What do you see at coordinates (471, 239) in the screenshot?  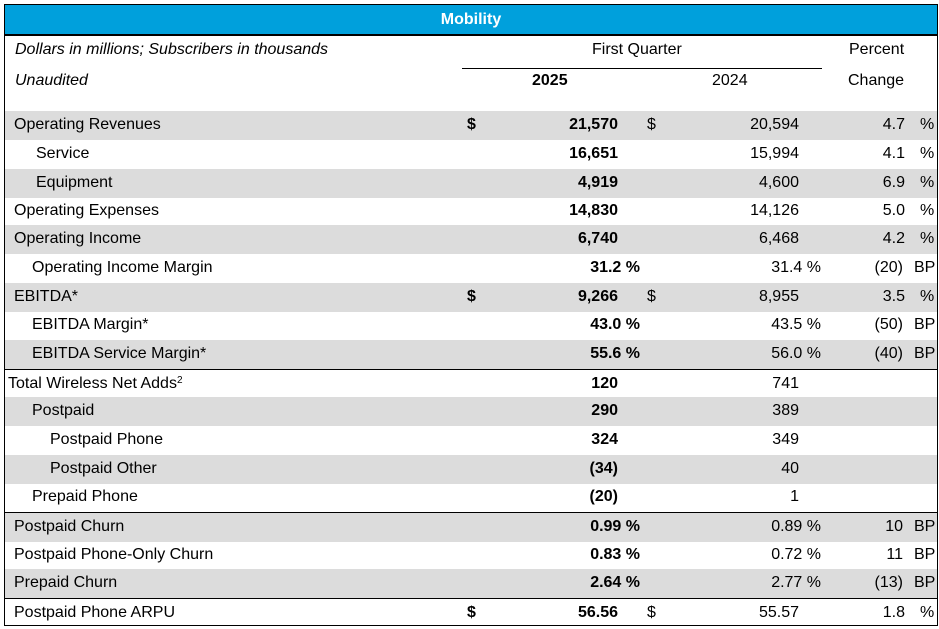 I see `row-operating-income: Operating Income 6,740 6,468 4.2 %` at bounding box center [471, 239].